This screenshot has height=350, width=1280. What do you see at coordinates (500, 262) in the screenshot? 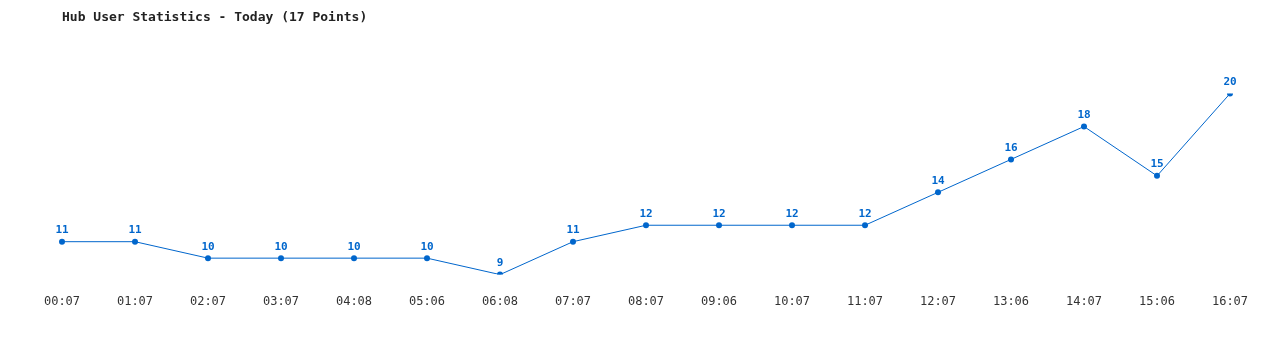
I see `data-label: 9` at bounding box center [500, 262].